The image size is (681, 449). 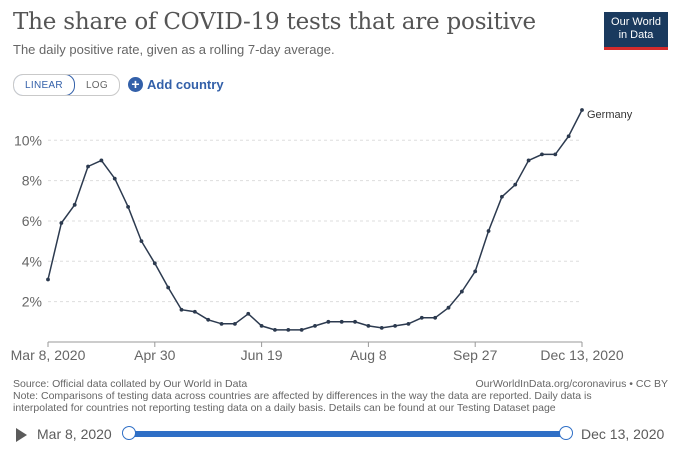 I want to click on log-scale-button: LOG, so click(x=96, y=85).